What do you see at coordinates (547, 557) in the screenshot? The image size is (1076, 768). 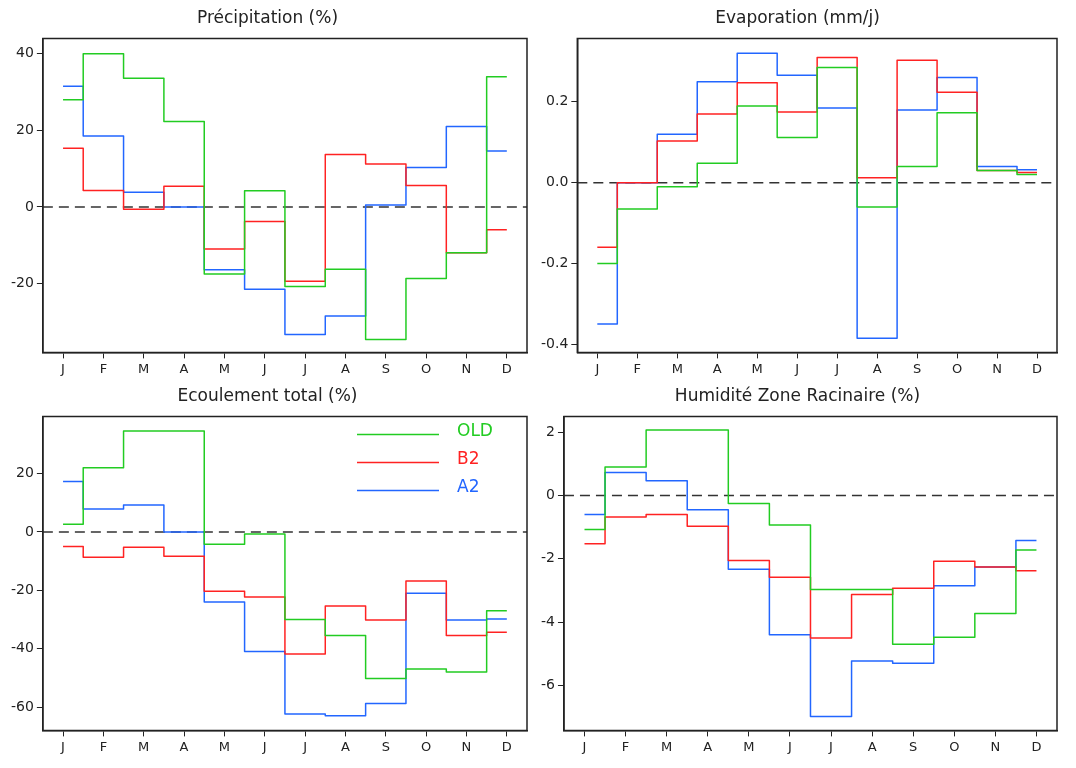 I see `y-tick-label: -2` at bounding box center [547, 557].